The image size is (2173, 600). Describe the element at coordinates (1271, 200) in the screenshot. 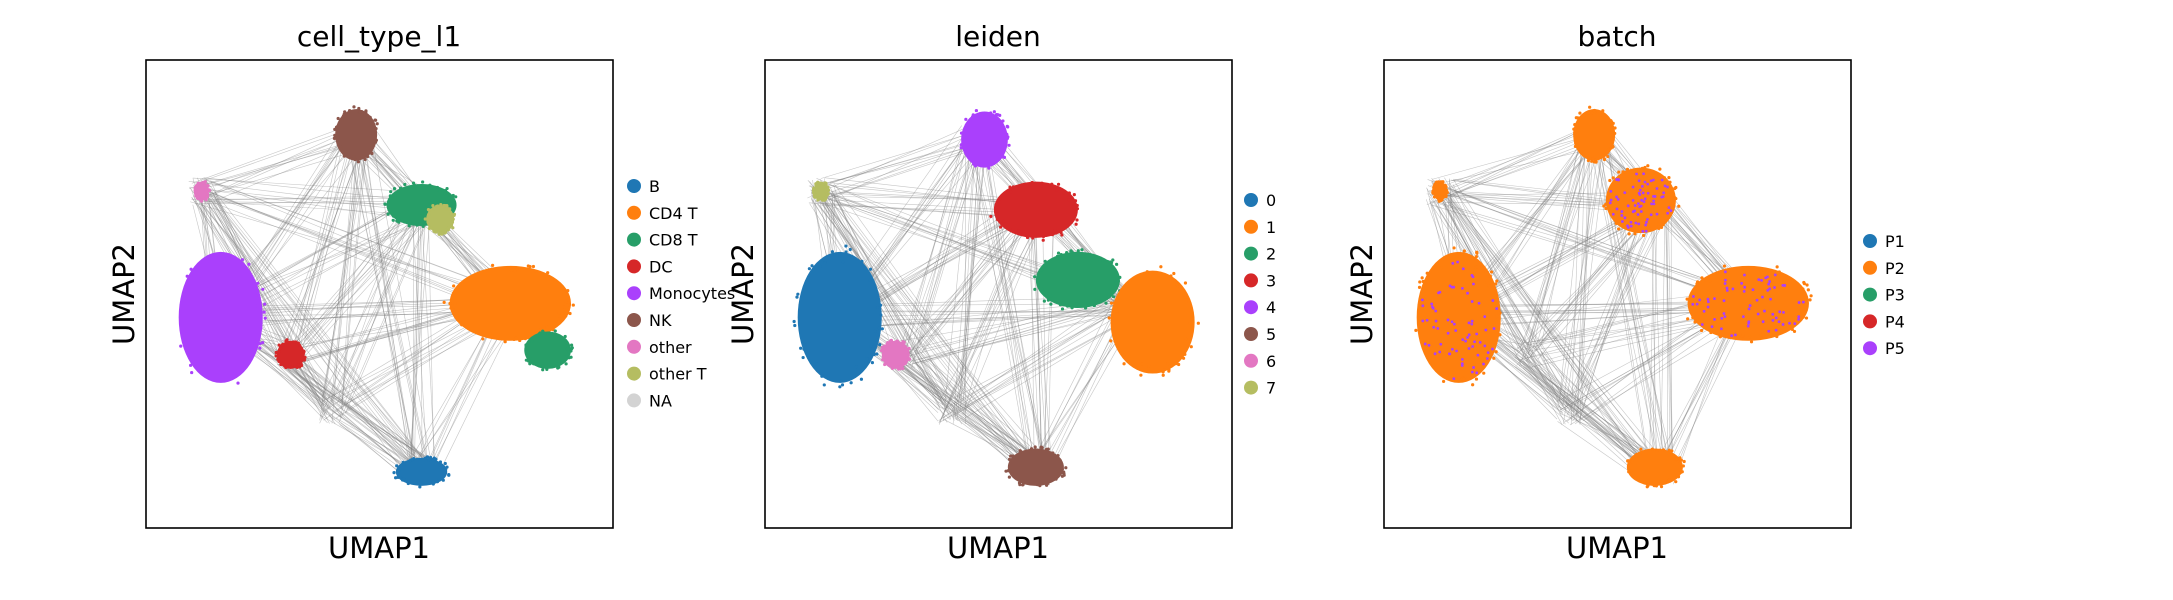

I see `legend-label: 0` at that location.